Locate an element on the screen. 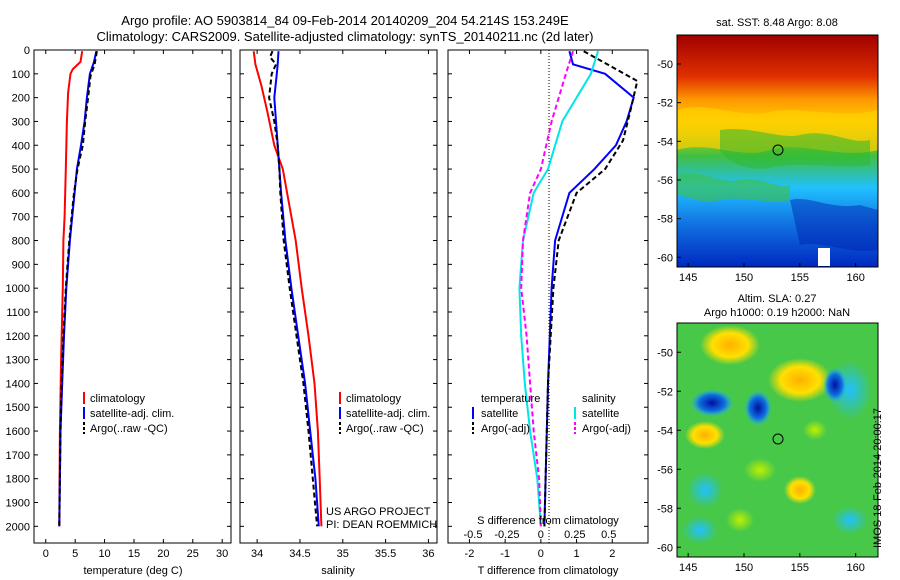  s-difference-label: S difference from climatology is located at coordinates (548, 521).